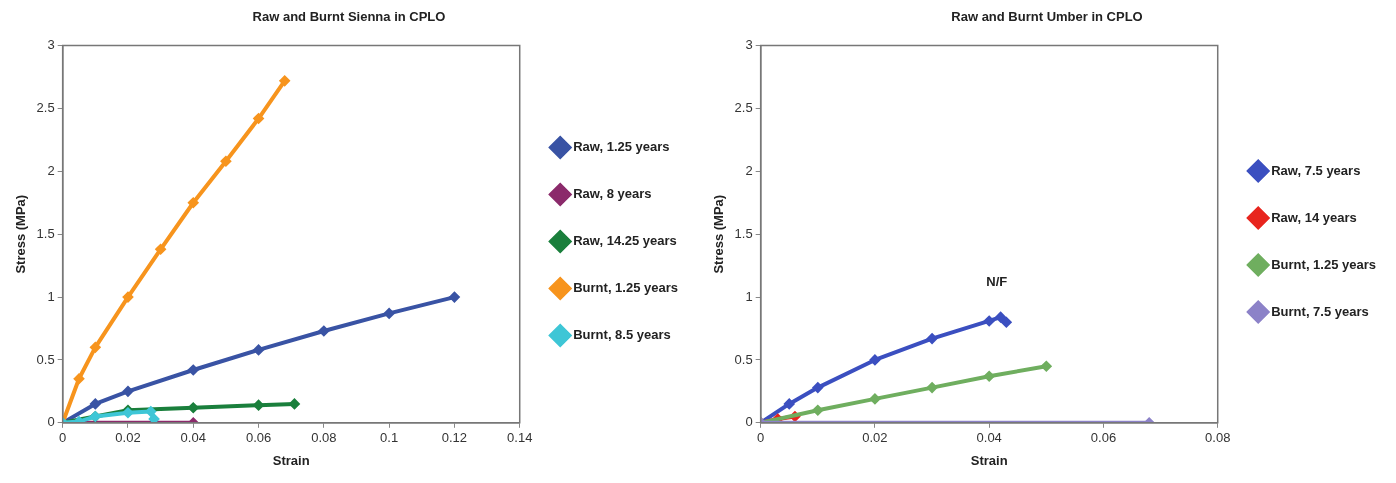  Describe the element at coordinates (389, 438) in the screenshot. I see `x-tick-label: 0.1` at that location.